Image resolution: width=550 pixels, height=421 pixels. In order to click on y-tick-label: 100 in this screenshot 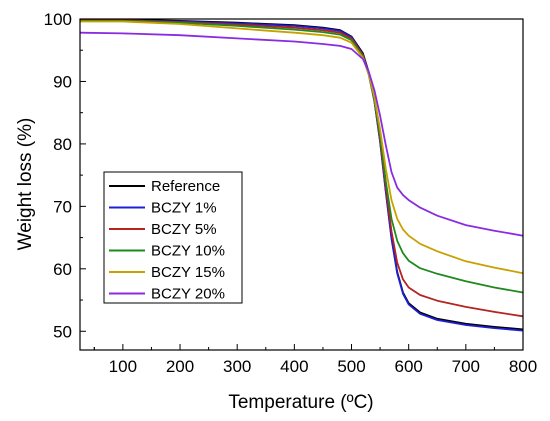, I will do `click(58, 19)`.